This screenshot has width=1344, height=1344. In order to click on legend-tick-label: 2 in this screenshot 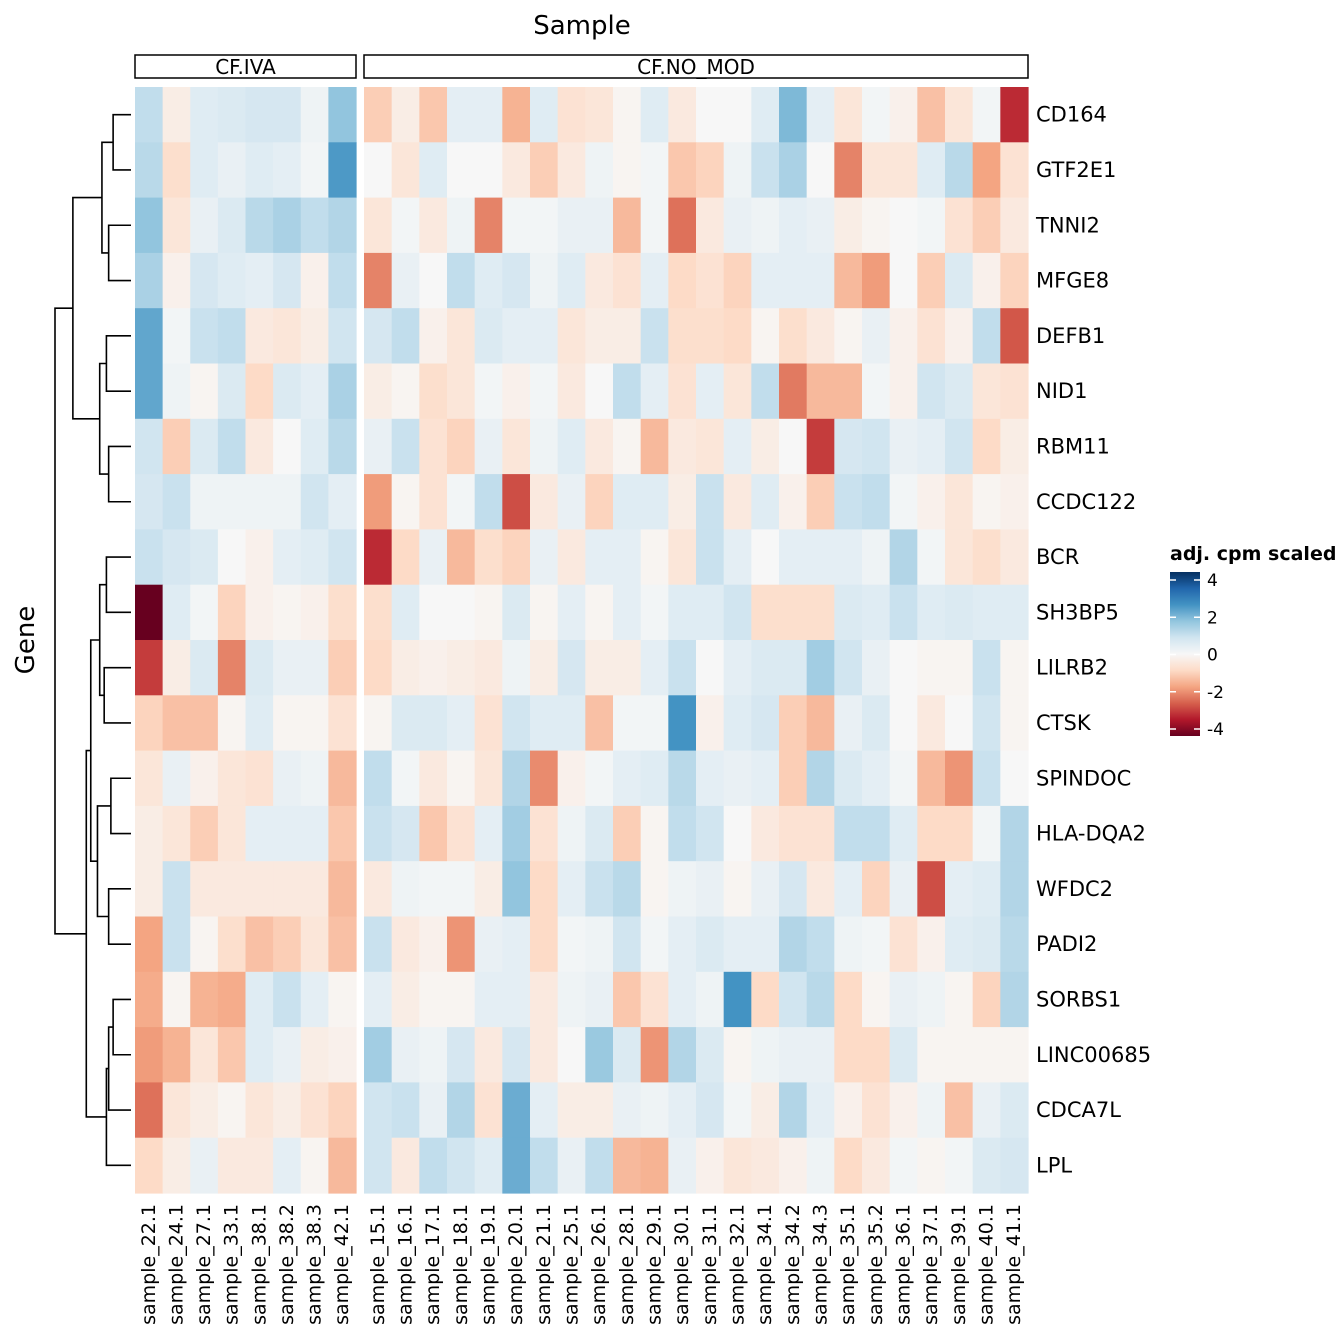, I will do `click(1212, 618)`.